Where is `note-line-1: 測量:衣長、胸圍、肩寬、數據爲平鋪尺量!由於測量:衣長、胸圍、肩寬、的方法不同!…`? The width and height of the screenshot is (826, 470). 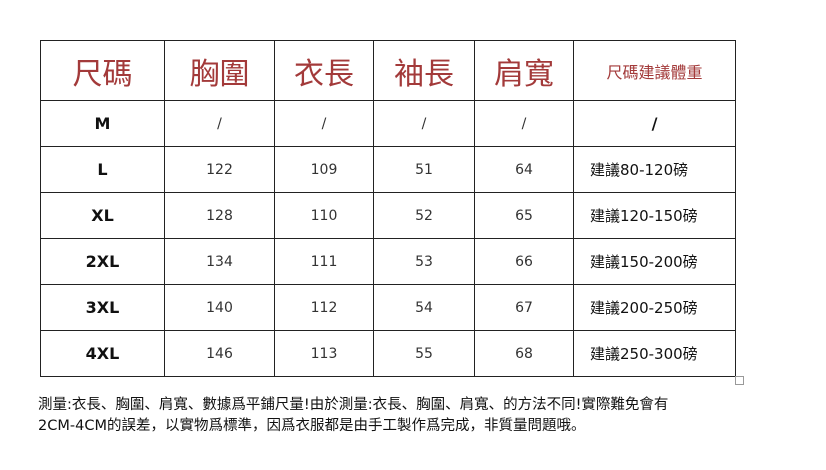
note-line-1: 測量:衣長、胸圍、肩寬、數據爲平鋪尺量!由於測量:衣長、胸圍、肩寬、的方法不同!… is located at coordinates (353, 405).